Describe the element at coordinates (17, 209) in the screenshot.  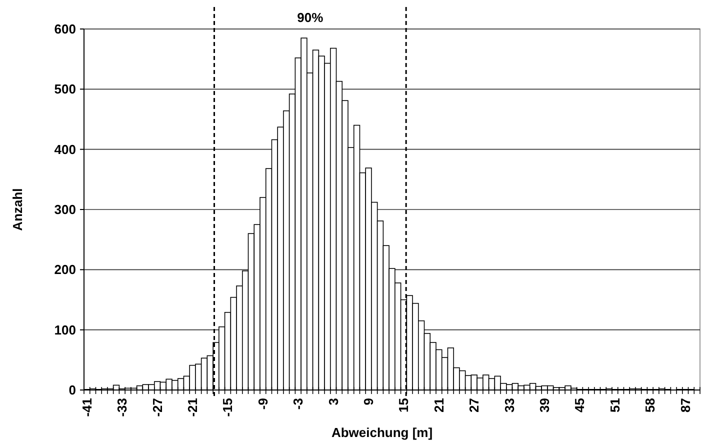
I see `y-axis-title: Anzahl` at that location.